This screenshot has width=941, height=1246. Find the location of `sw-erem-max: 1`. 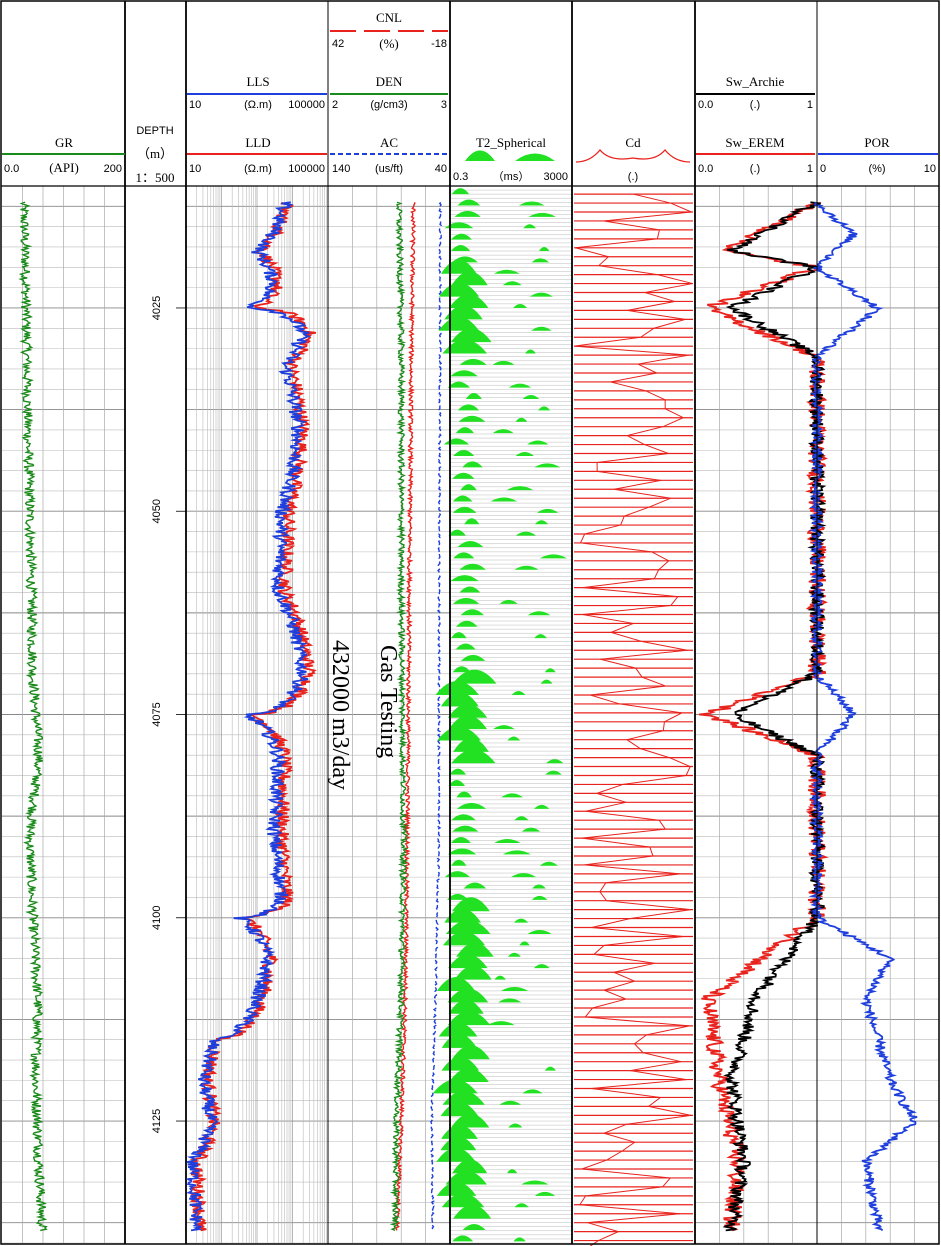

sw-erem-max: 1 is located at coordinates (810, 169).